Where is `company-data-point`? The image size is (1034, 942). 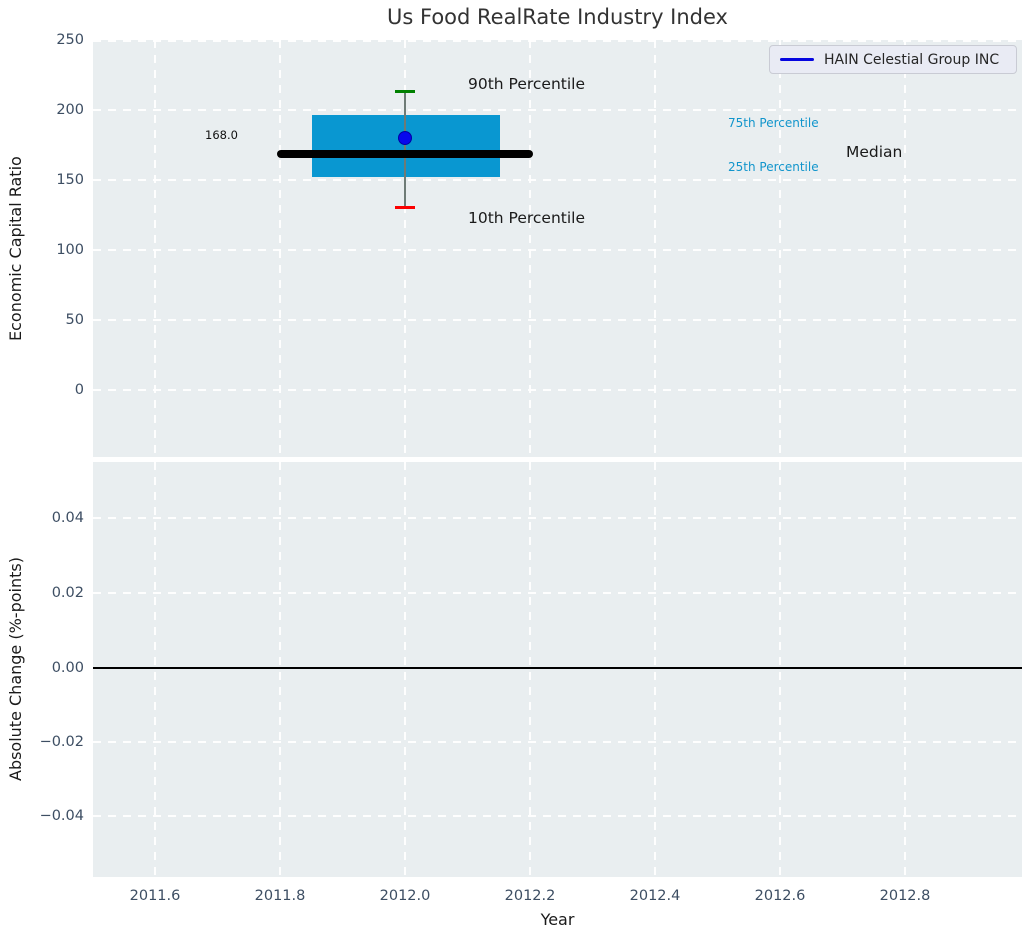 company-data-point is located at coordinates (405, 138).